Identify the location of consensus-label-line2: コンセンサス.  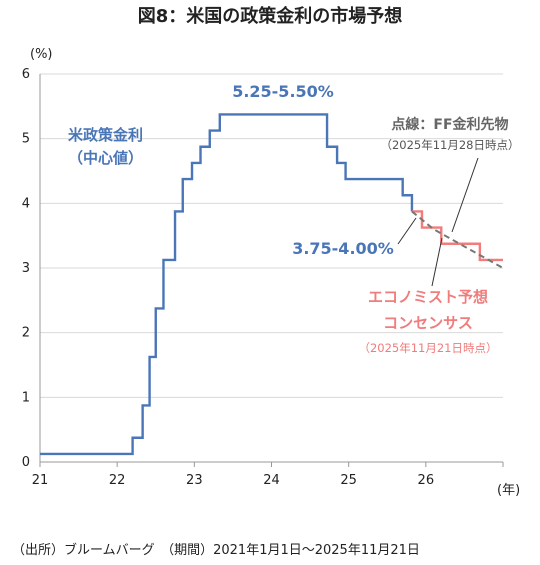
(428, 323).